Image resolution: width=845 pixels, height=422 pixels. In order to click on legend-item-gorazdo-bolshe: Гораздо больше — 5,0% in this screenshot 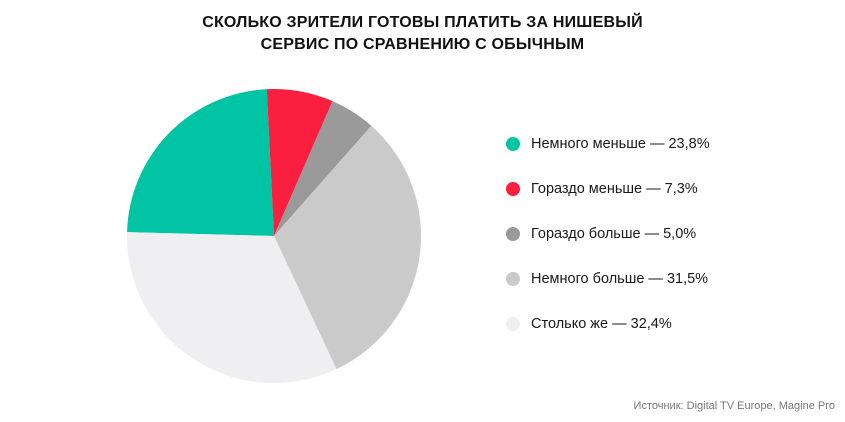, I will do `click(666, 244)`.